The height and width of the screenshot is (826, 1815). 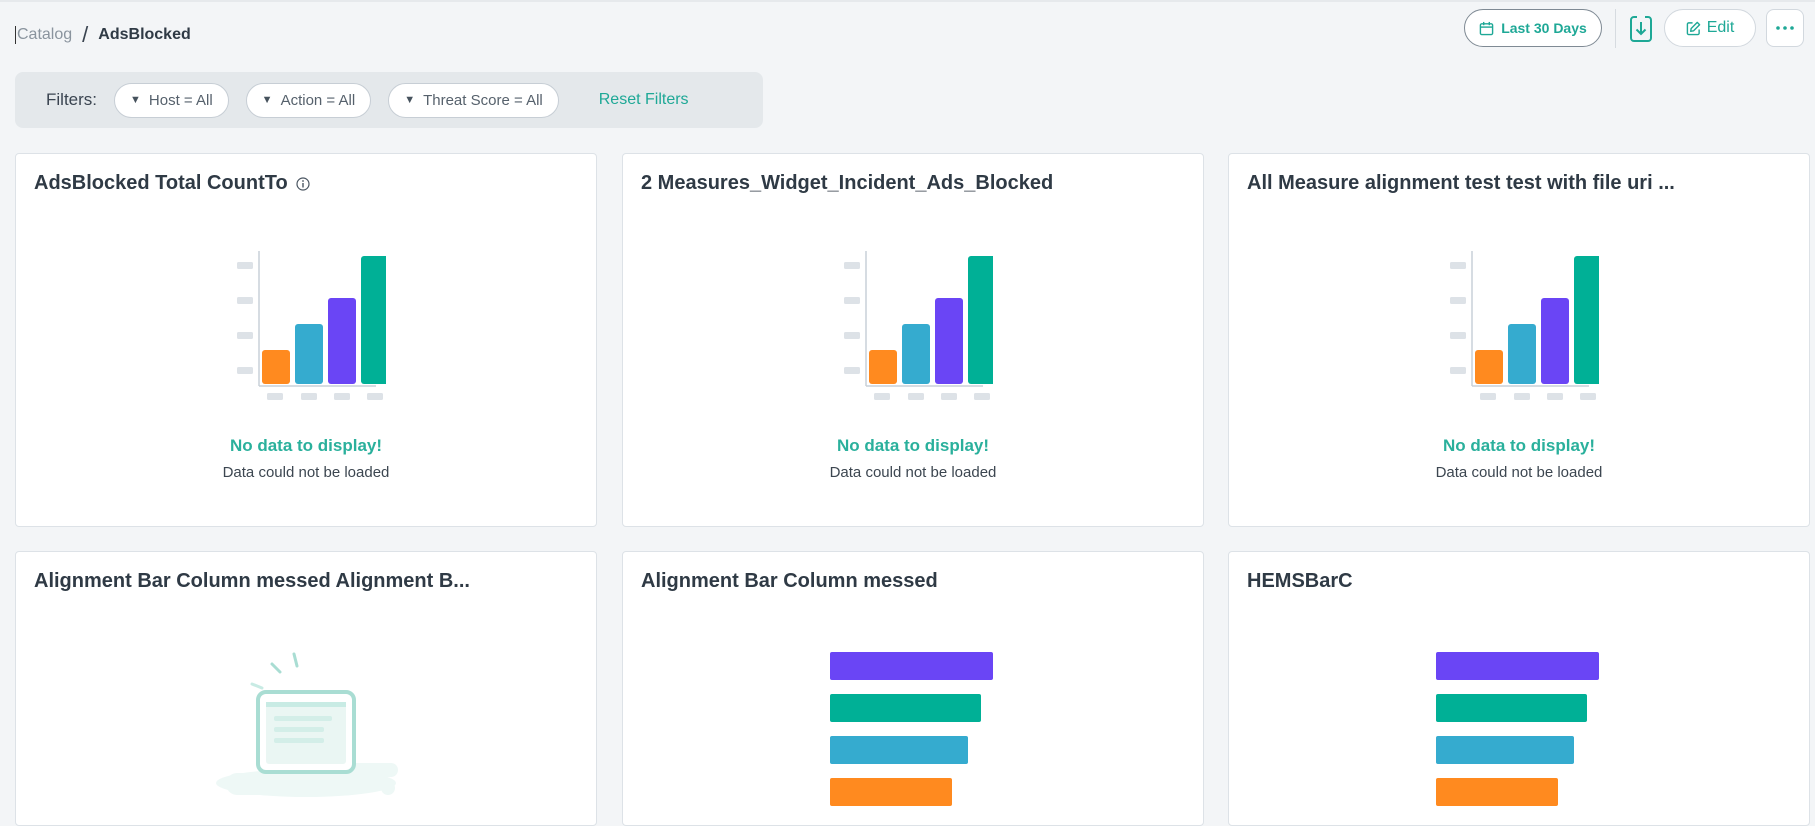 What do you see at coordinates (45, 34) in the screenshot?
I see `breadcrumb-catalog-link: Catalog` at bounding box center [45, 34].